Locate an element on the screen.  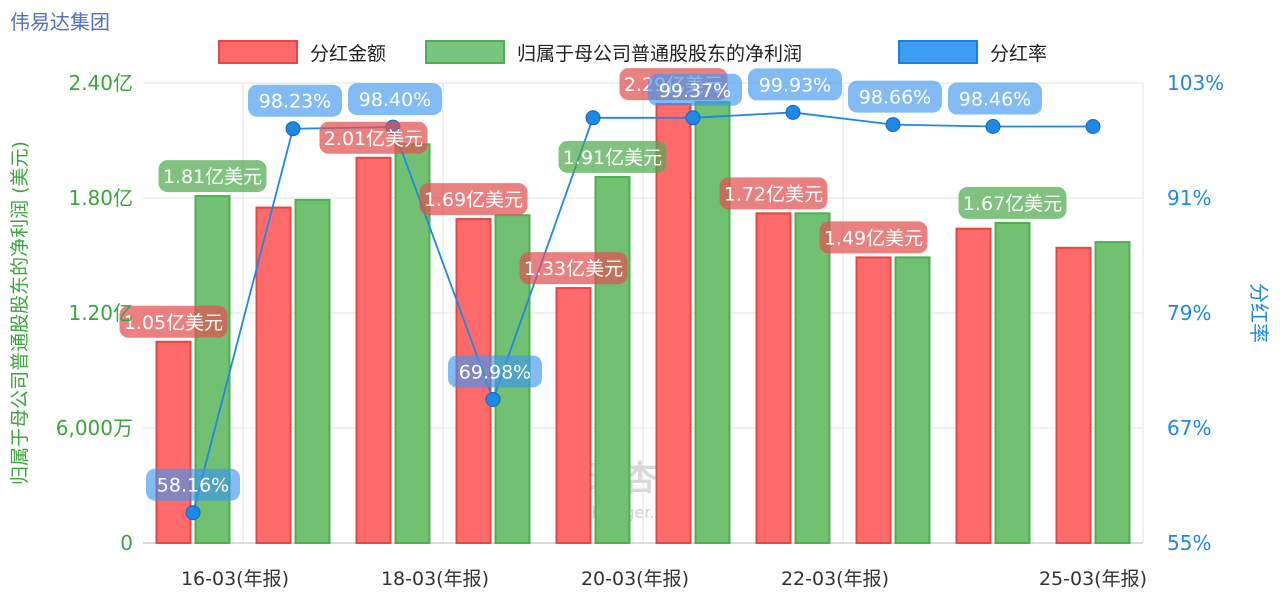
label-rate-text: 58.16% is located at coordinates (193, 486).